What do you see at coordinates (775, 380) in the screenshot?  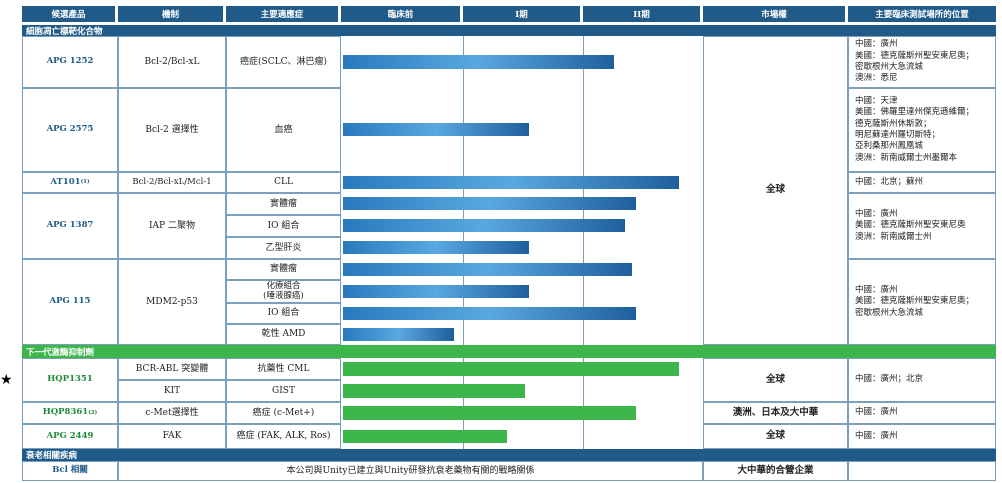 I see `market-hqp1351: 全球` at bounding box center [775, 380].